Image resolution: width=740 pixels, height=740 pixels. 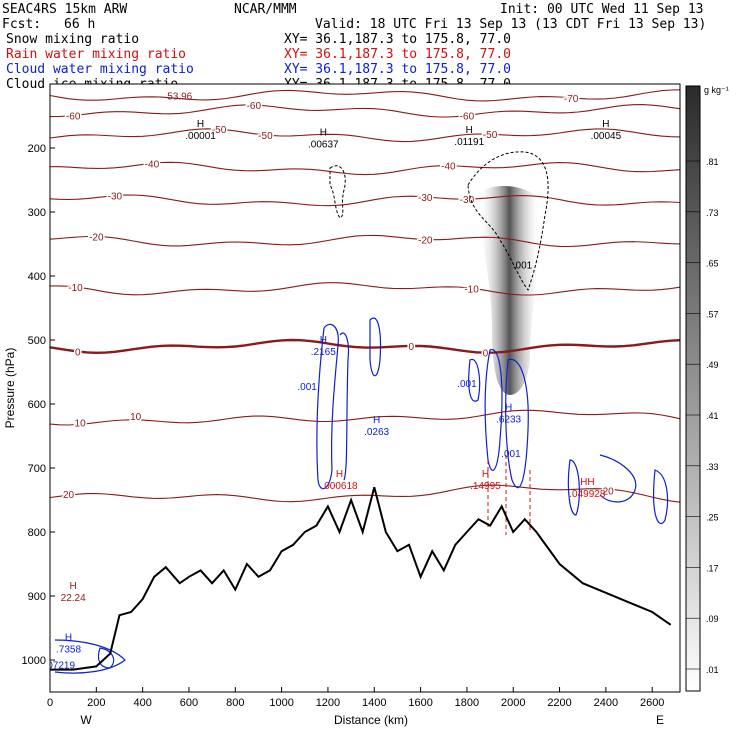 What do you see at coordinates (660, 720) in the screenshot?
I see `east-label: E` at bounding box center [660, 720].